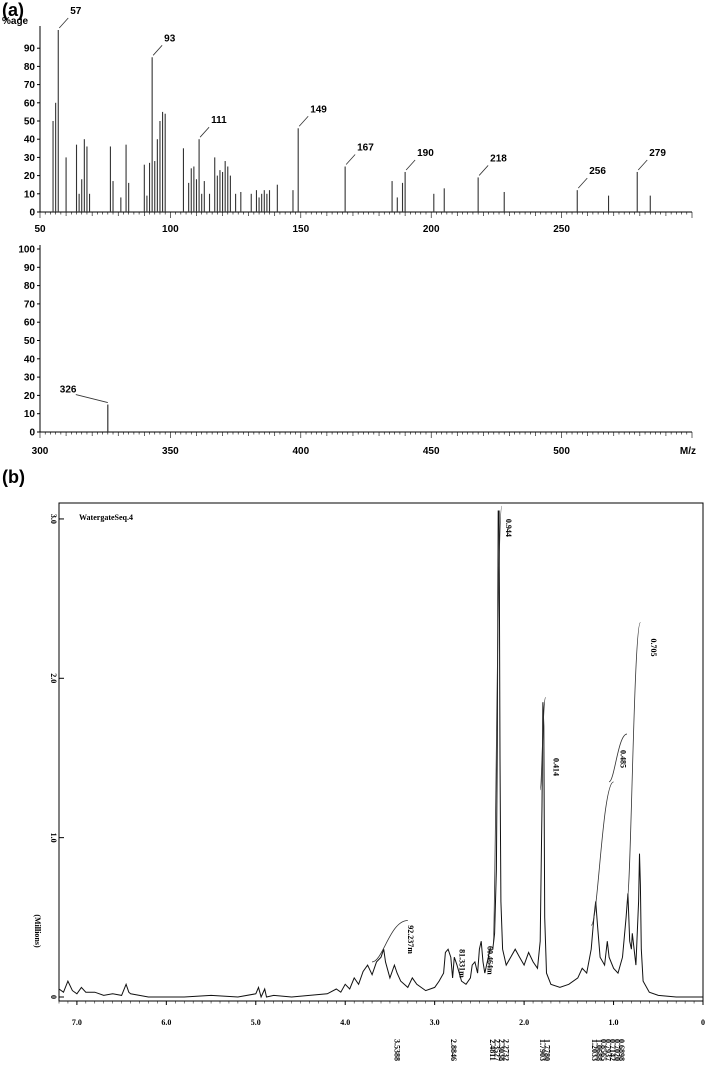 The height and width of the screenshot is (1084, 708). I want to click on a1-y-tick-label: 20, so click(30, 176).